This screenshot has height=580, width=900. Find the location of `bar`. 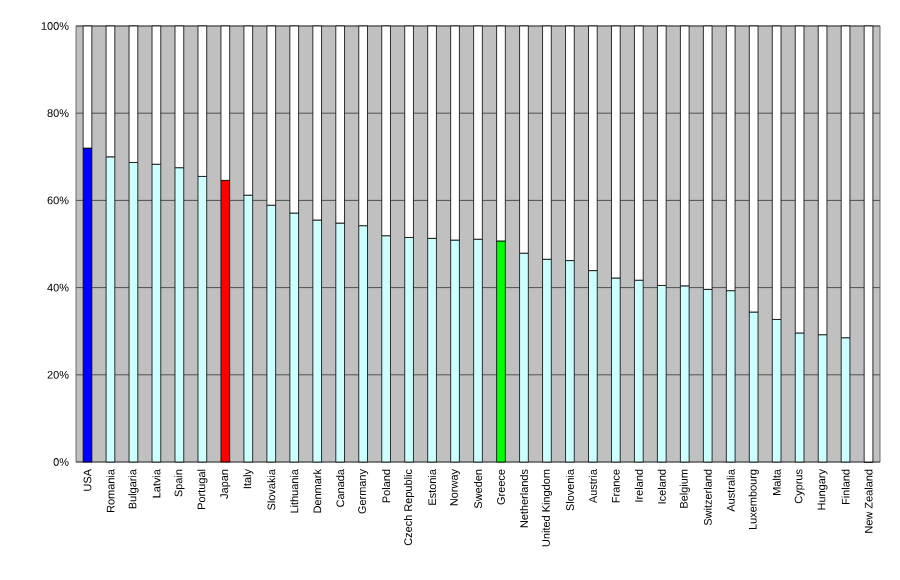

bar is located at coordinates (868, 244).